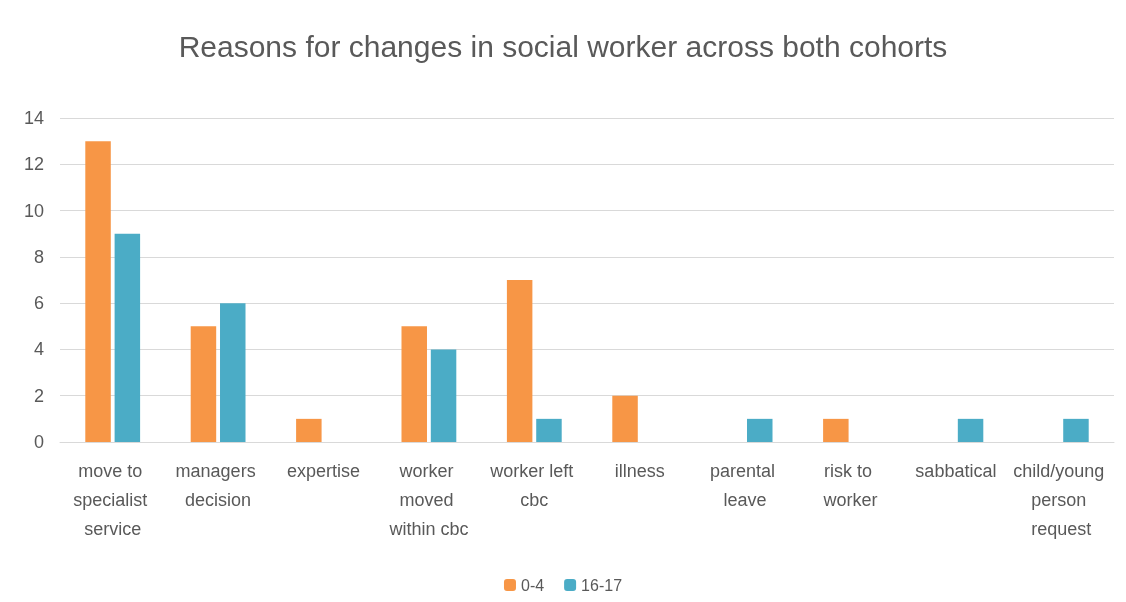 This screenshot has width=1126, height=602. I want to click on legend-label: 16-17, so click(602, 585).